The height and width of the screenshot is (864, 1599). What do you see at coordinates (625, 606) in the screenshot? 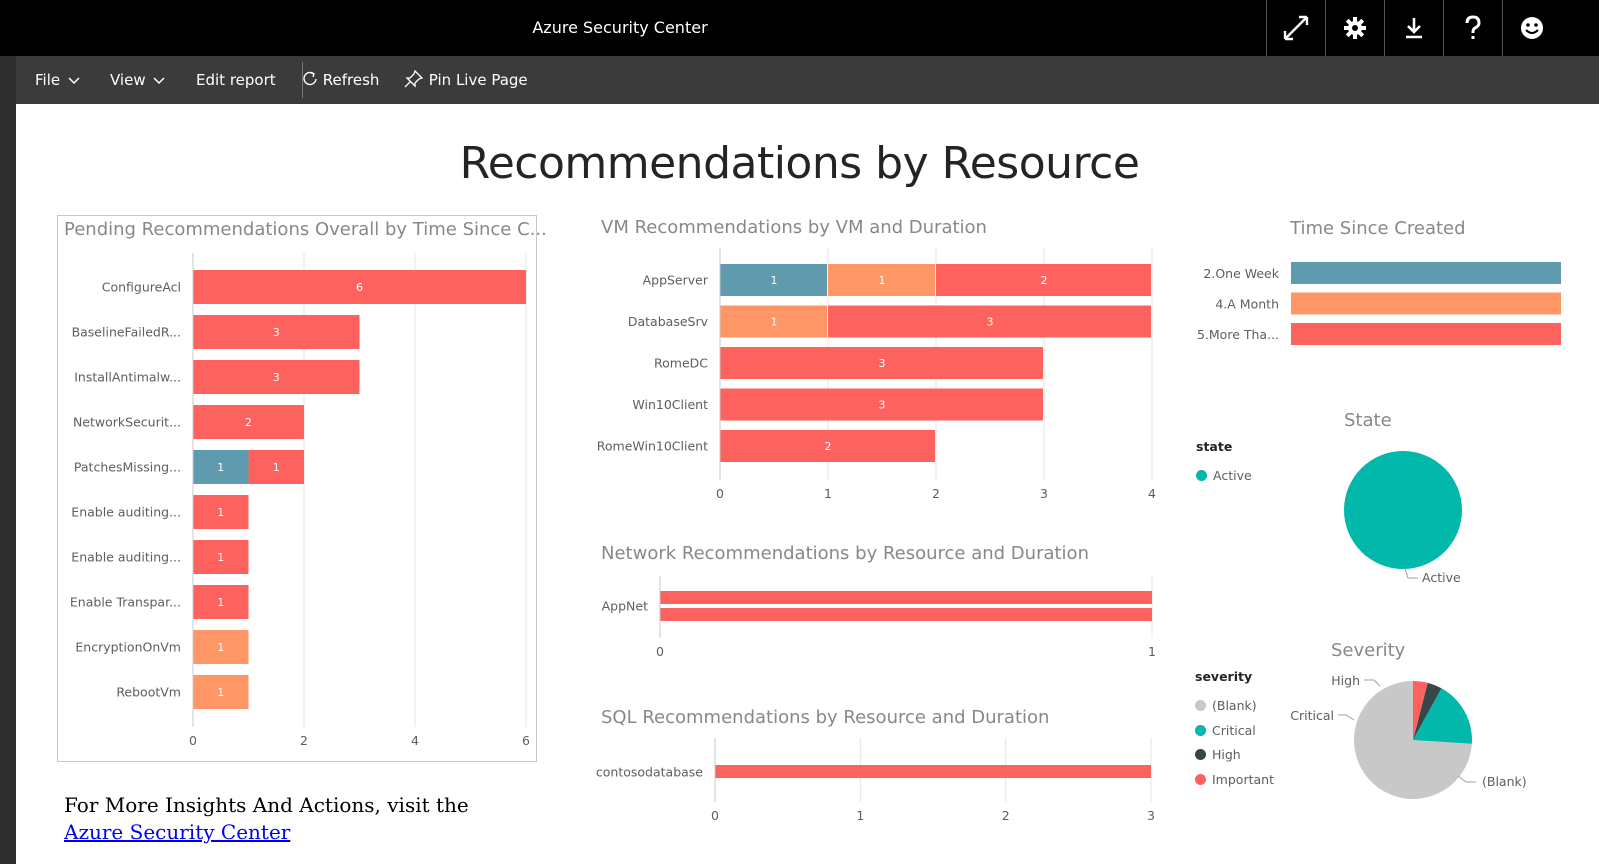
I see `category-label: AppNet` at bounding box center [625, 606].